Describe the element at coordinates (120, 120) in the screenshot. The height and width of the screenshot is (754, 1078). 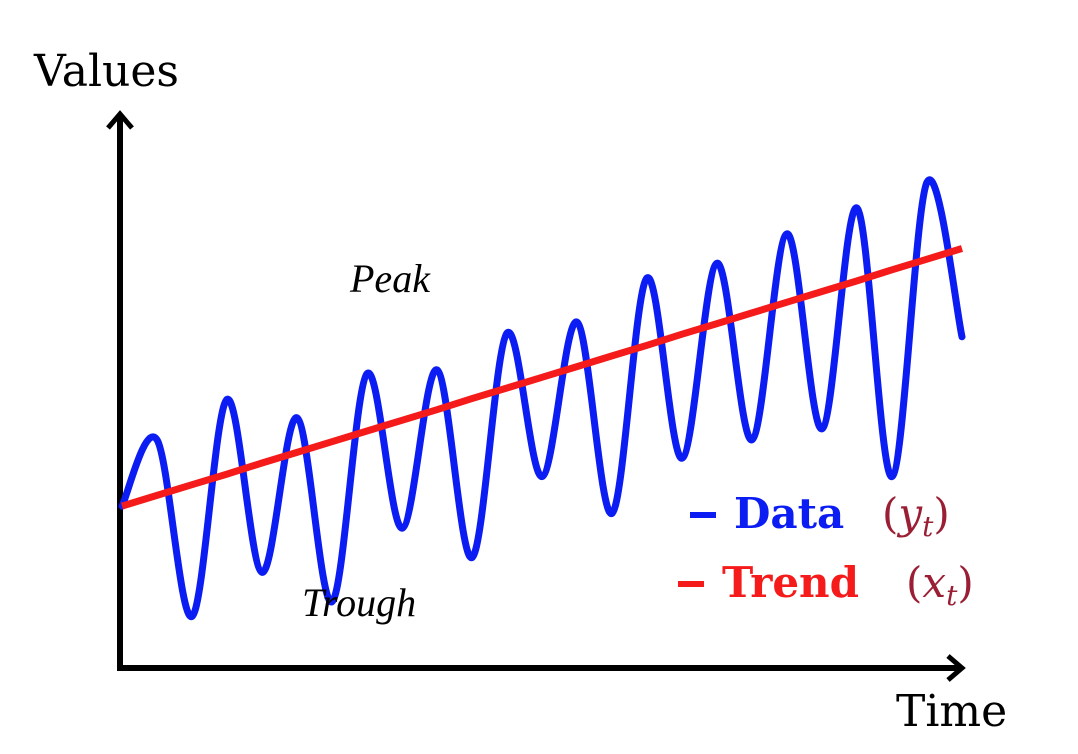
I see `y-axis-arrow` at that location.